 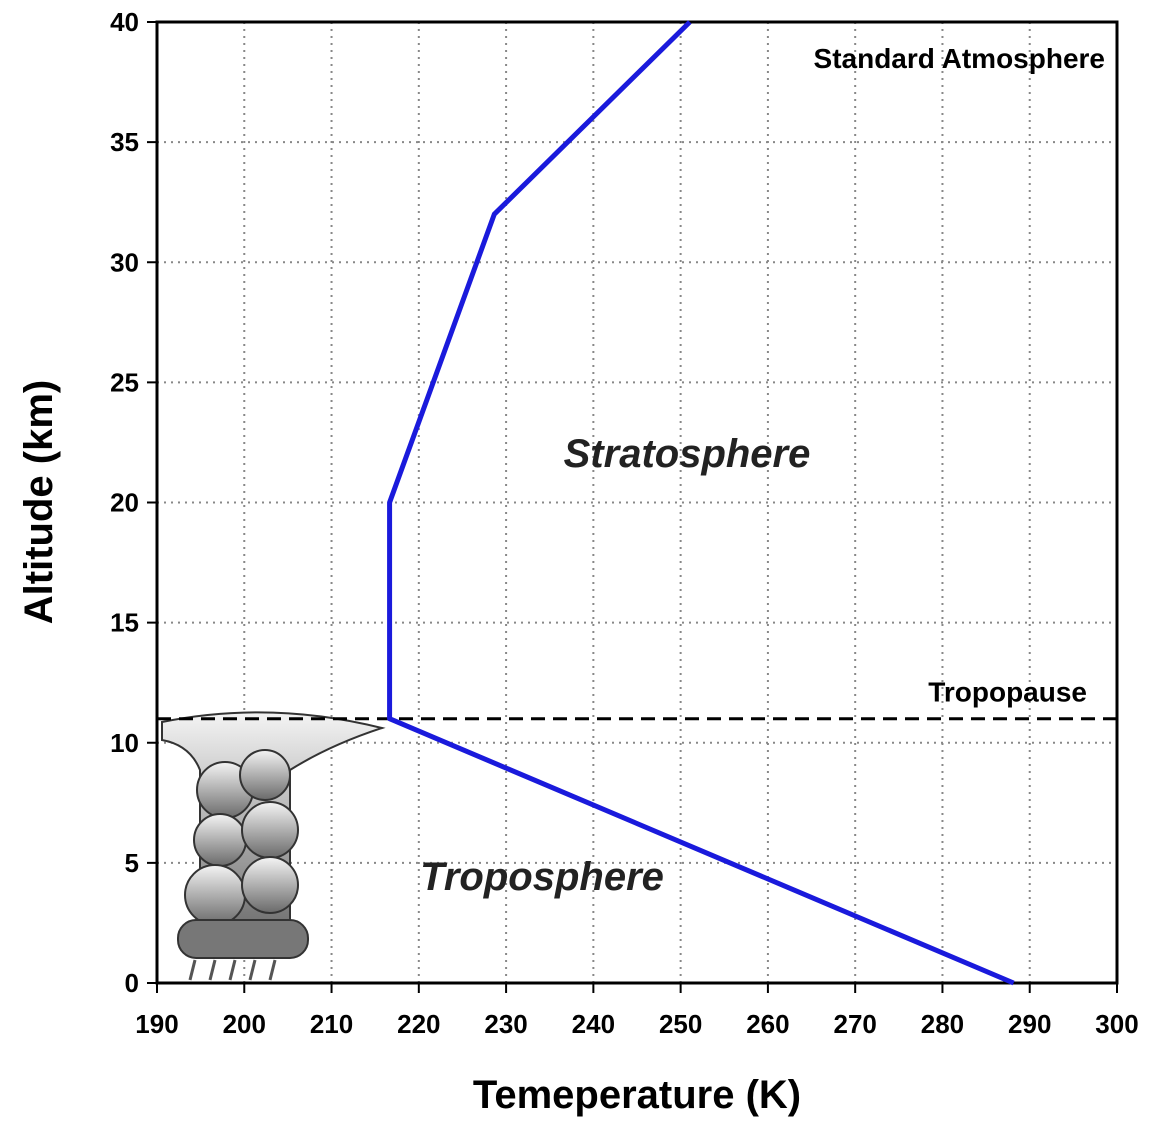 What do you see at coordinates (124, 743) in the screenshot?
I see `y-tick-label: 10` at bounding box center [124, 743].